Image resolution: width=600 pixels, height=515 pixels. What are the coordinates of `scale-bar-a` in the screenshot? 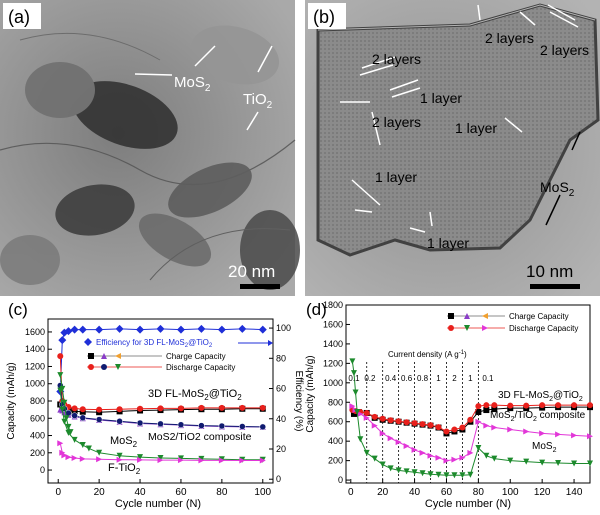 It's located at (260, 286).